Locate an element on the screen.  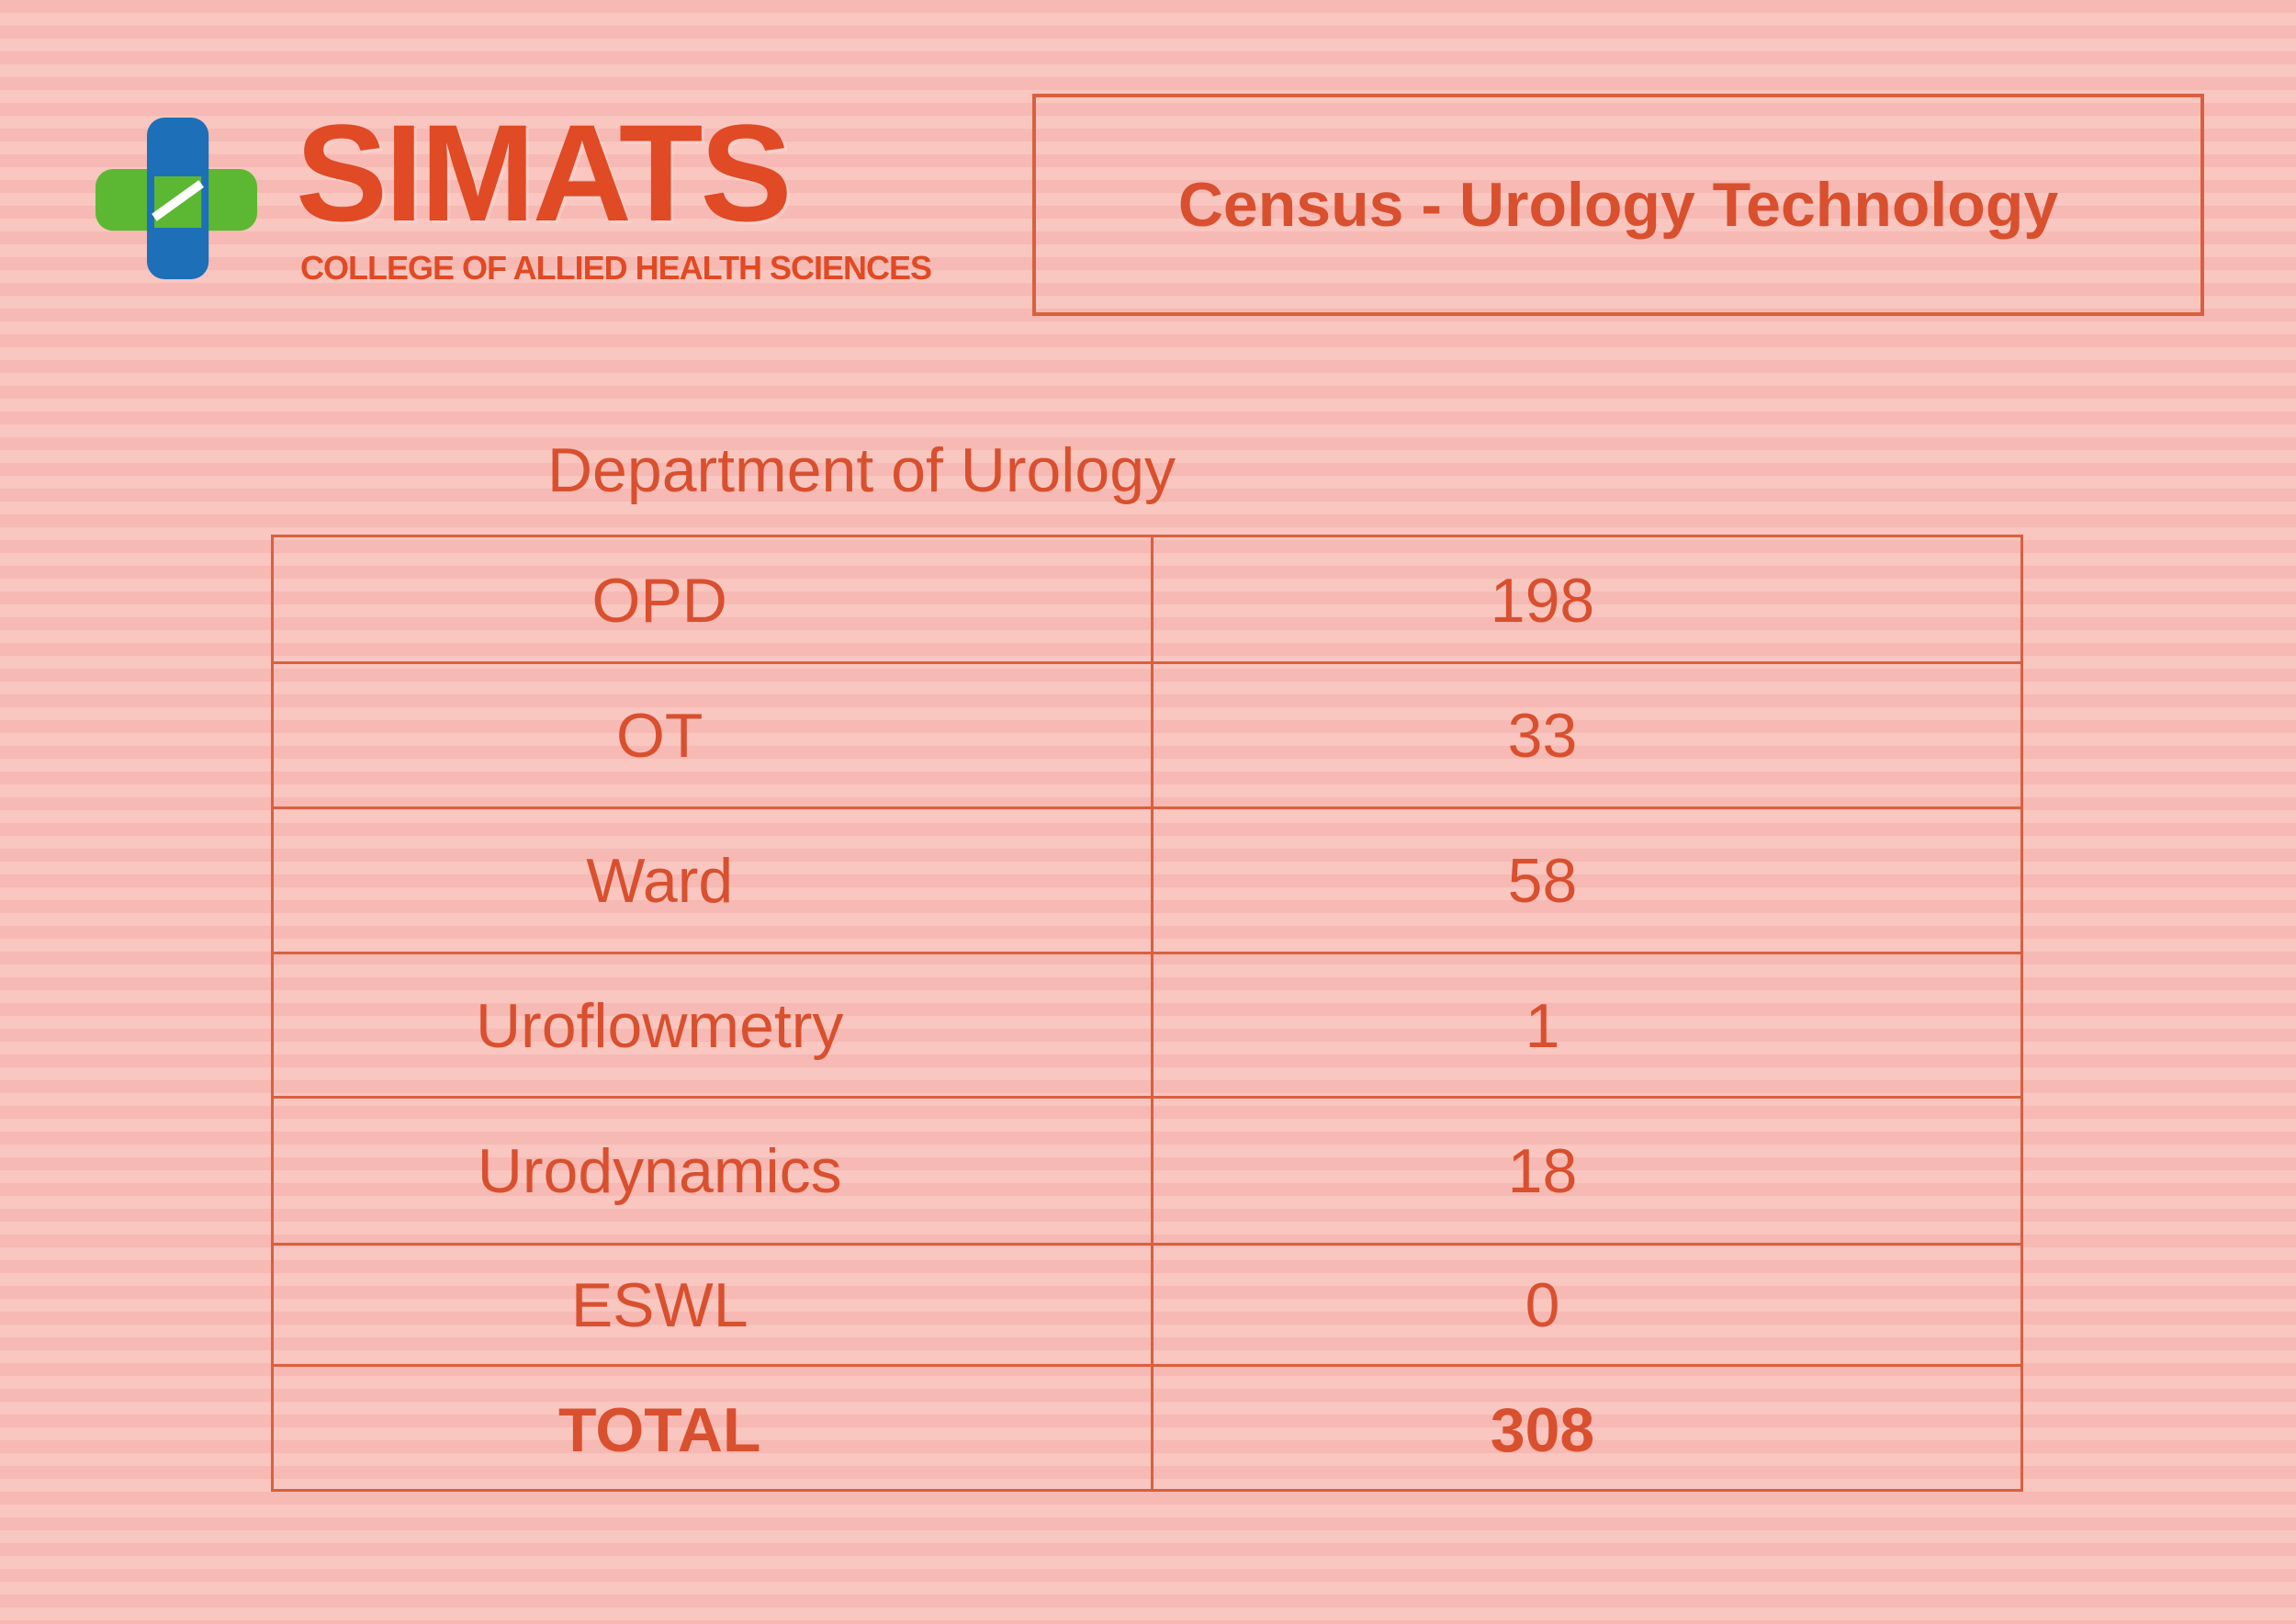
row-value: 18 is located at coordinates (1542, 1171).